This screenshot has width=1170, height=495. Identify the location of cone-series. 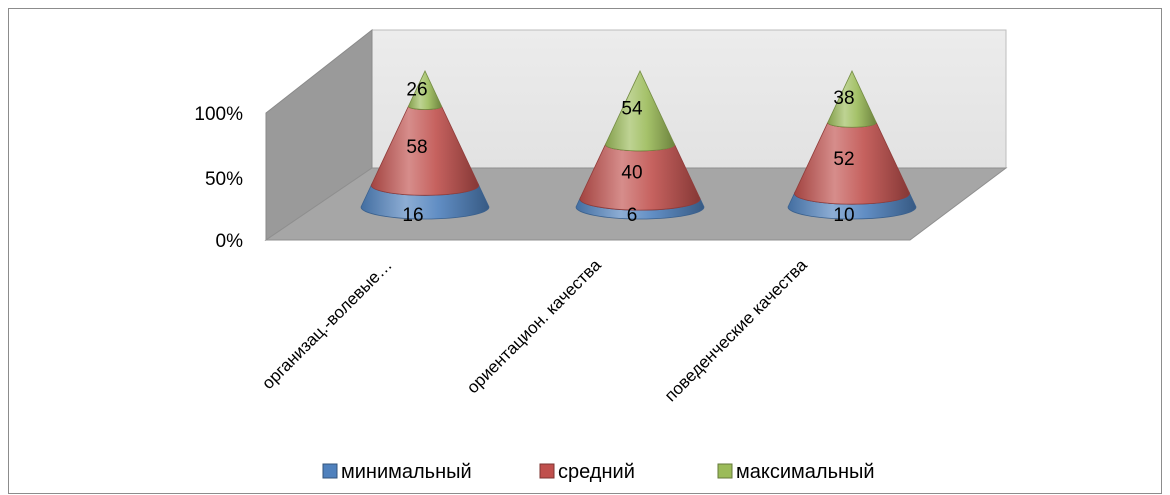
(638, 145).